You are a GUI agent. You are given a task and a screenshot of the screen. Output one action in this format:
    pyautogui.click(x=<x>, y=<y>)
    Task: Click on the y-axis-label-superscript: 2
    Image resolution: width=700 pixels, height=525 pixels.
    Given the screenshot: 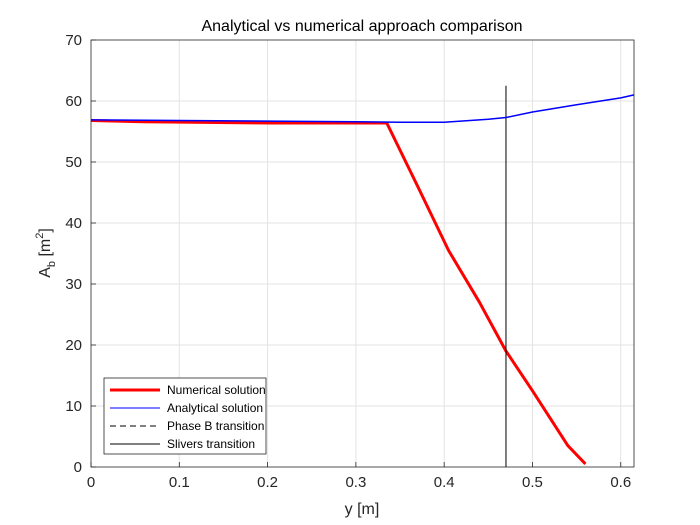 What is the action you would take?
    pyautogui.click(x=40, y=236)
    